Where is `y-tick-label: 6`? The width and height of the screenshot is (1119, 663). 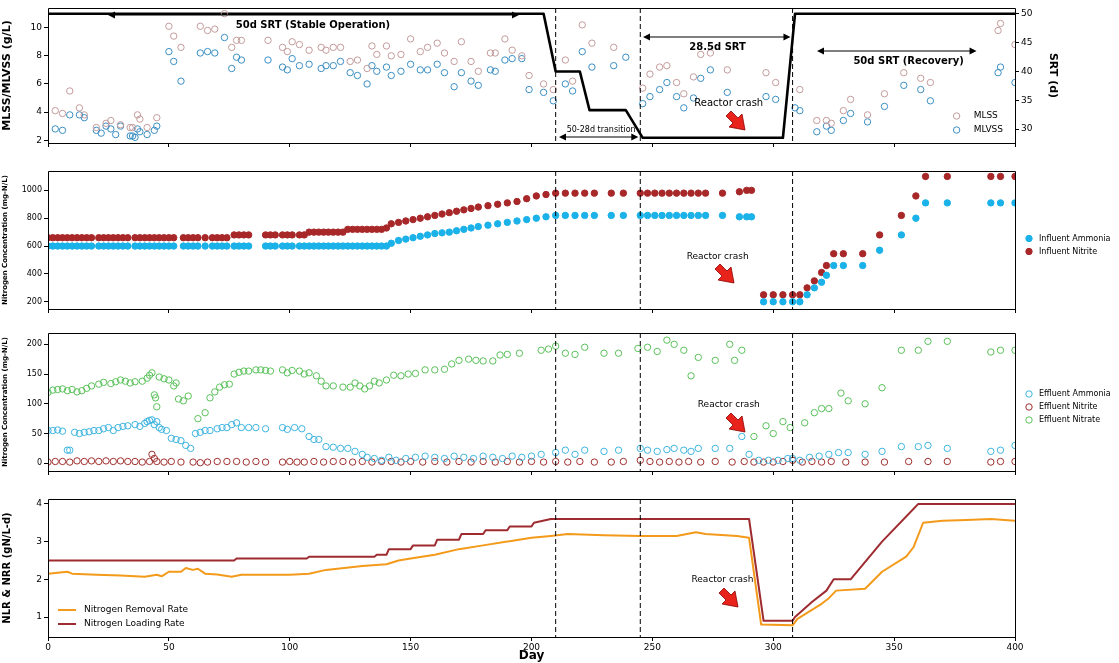 y-tick-label: 6 is located at coordinates (39, 83).